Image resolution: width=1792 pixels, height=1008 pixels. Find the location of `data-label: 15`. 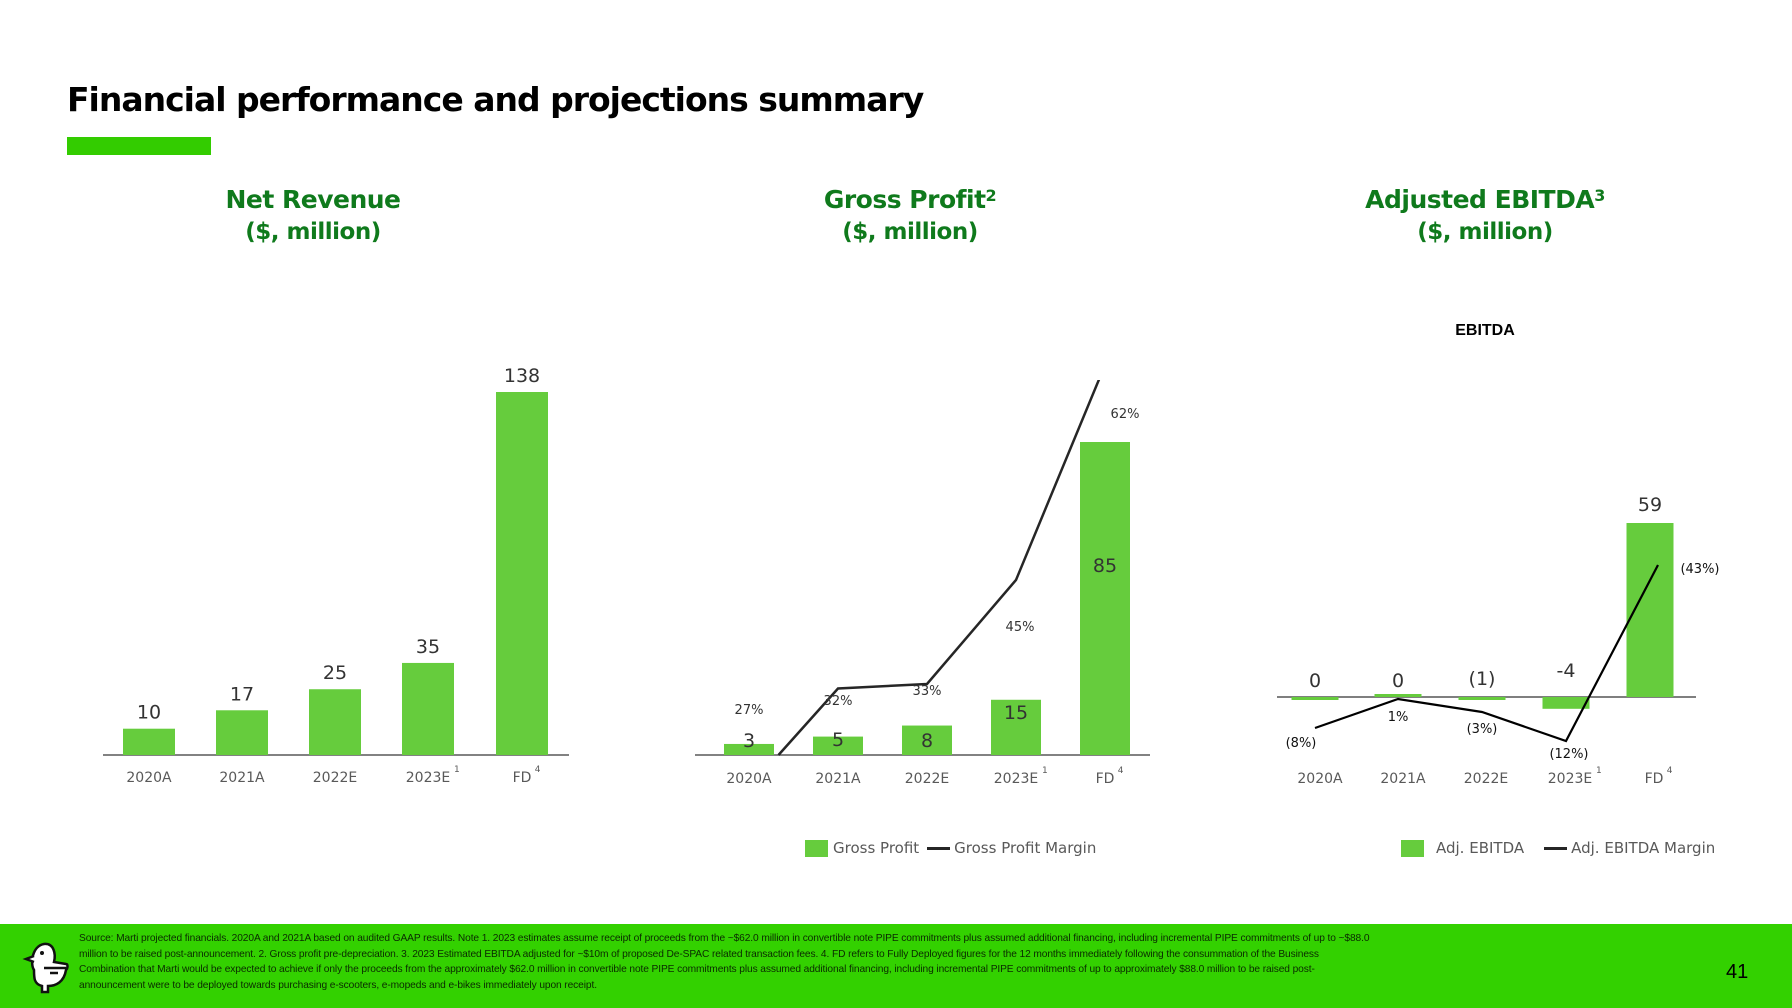

data-label: 15 is located at coordinates (1016, 713).